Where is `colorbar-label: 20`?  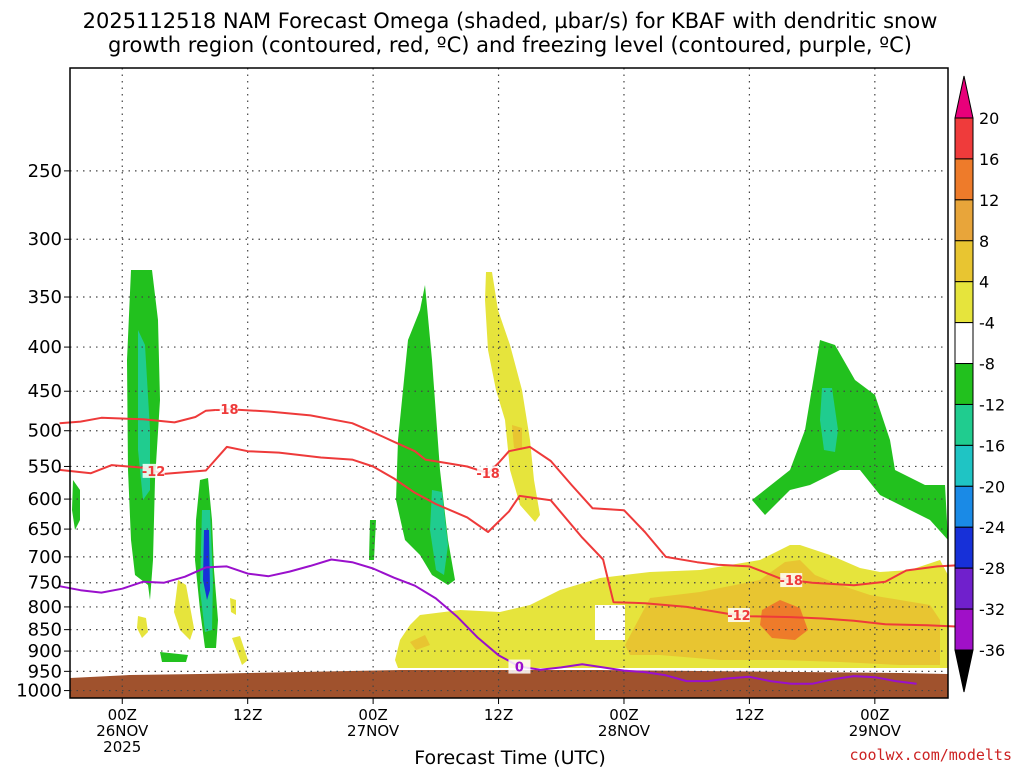
colorbar-label: 20 is located at coordinates (989, 118).